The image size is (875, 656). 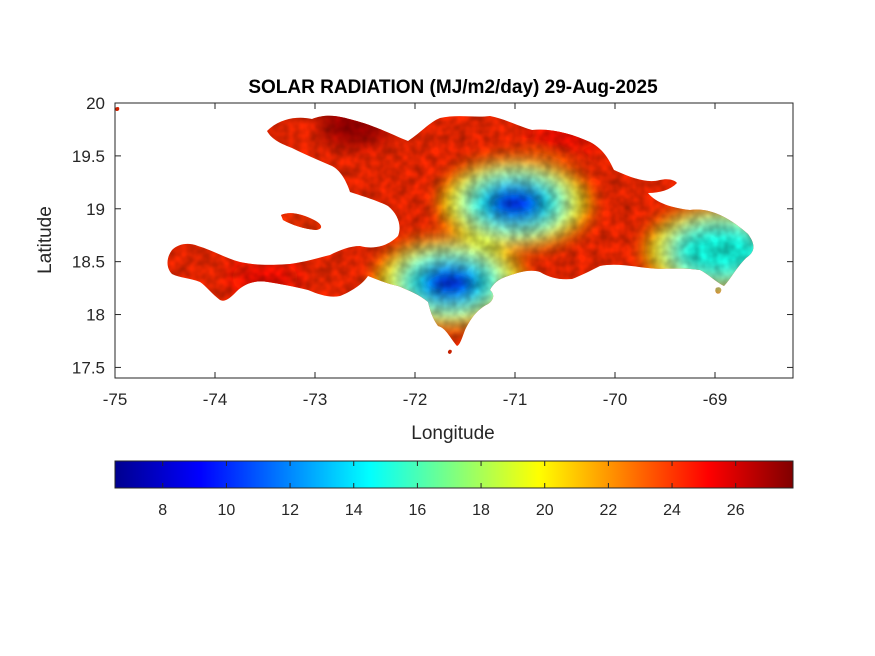 I want to click on x-tick-label: -73, so click(x=315, y=399).